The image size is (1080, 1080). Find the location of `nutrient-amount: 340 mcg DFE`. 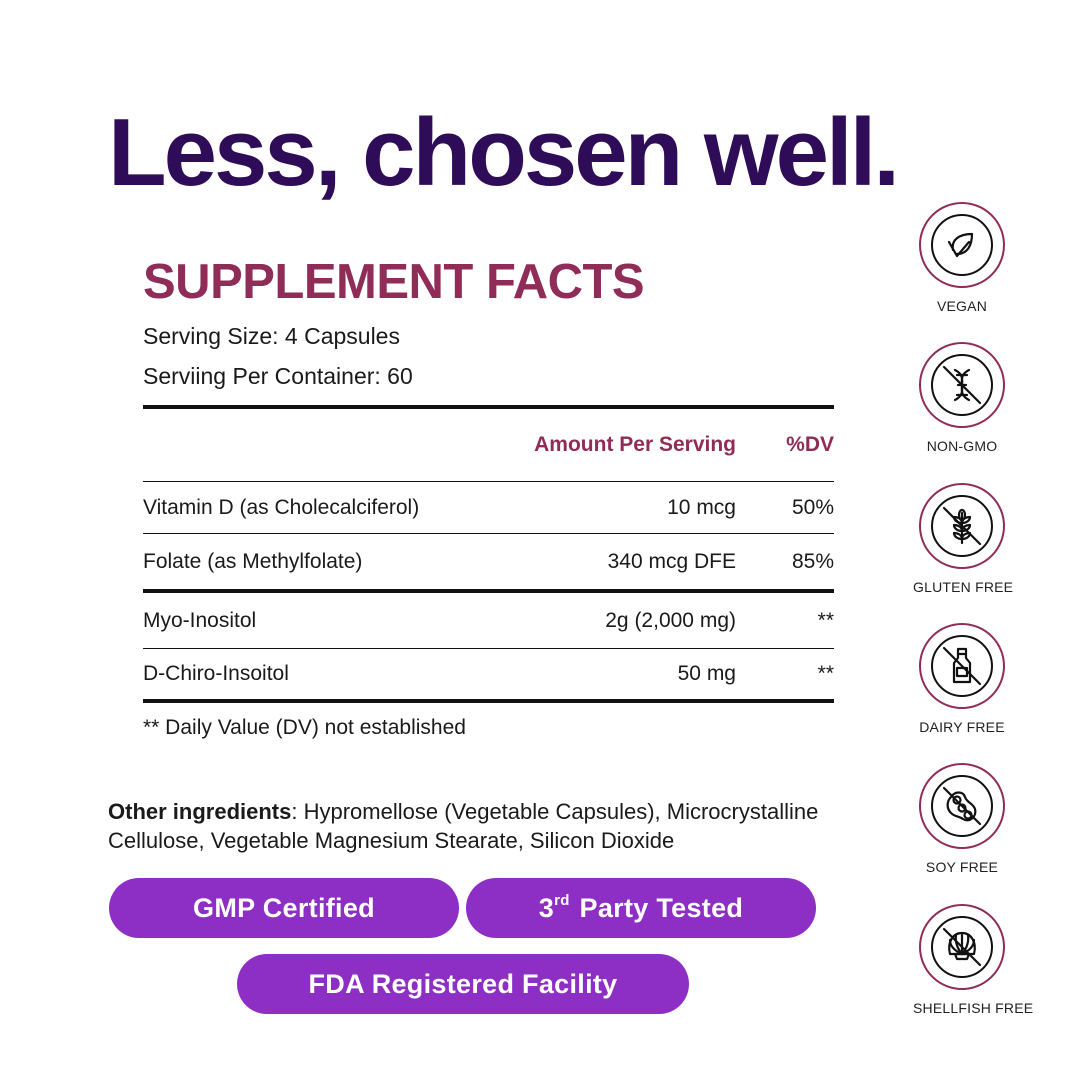

nutrient-amount: 340 mcg DFE is located at coordinates (671, 561).